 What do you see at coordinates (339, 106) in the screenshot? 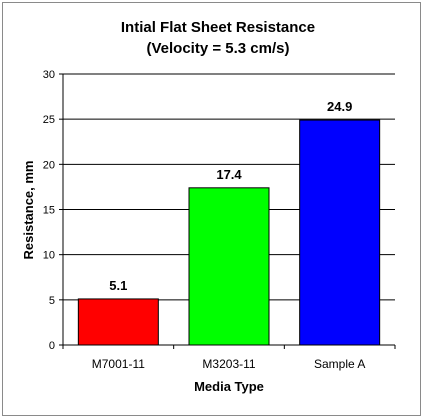
I see `data-label: 24.9` at bounding box center [339, 106].